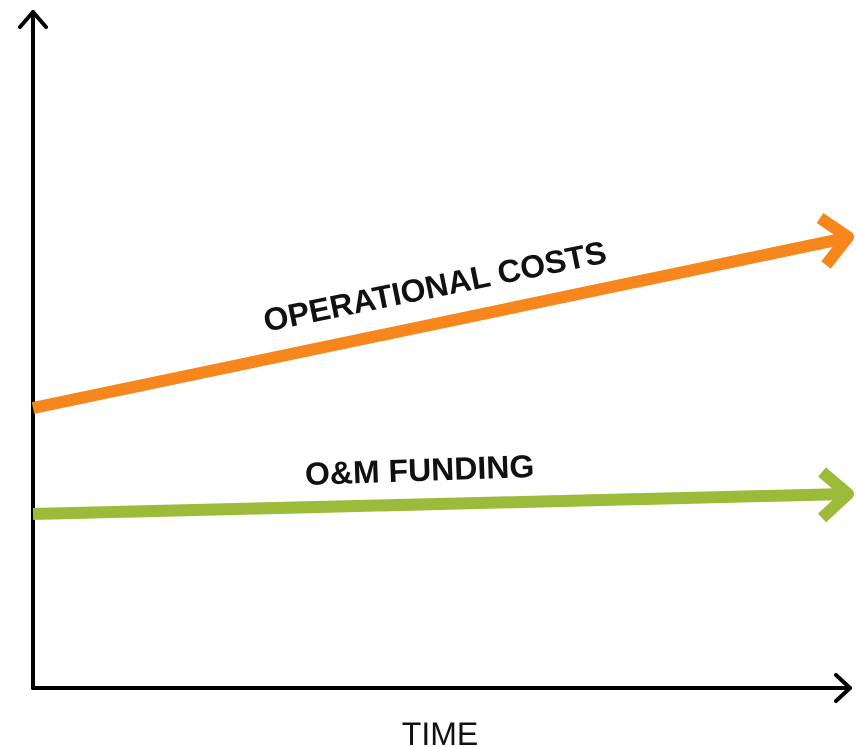 Image resolution: width=856 pixels, height=747 pixels. What do you see at coordinates (33, 19) in the screenshot?
I see `y-axis-arrowhead` at bounding box center [33, 19].